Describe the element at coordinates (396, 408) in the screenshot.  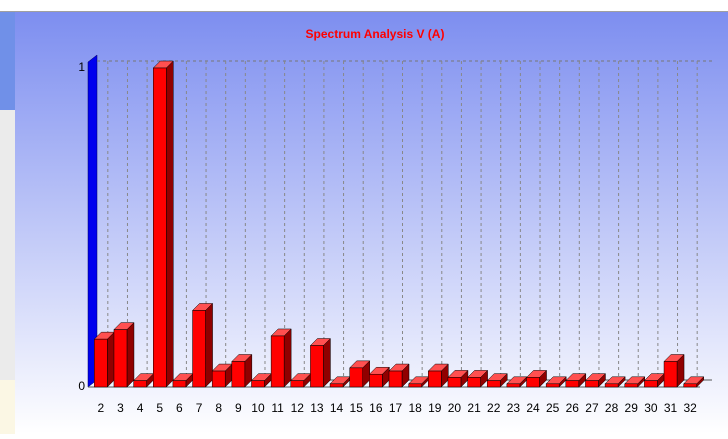
I see `x-tick-label: 17` at that location.